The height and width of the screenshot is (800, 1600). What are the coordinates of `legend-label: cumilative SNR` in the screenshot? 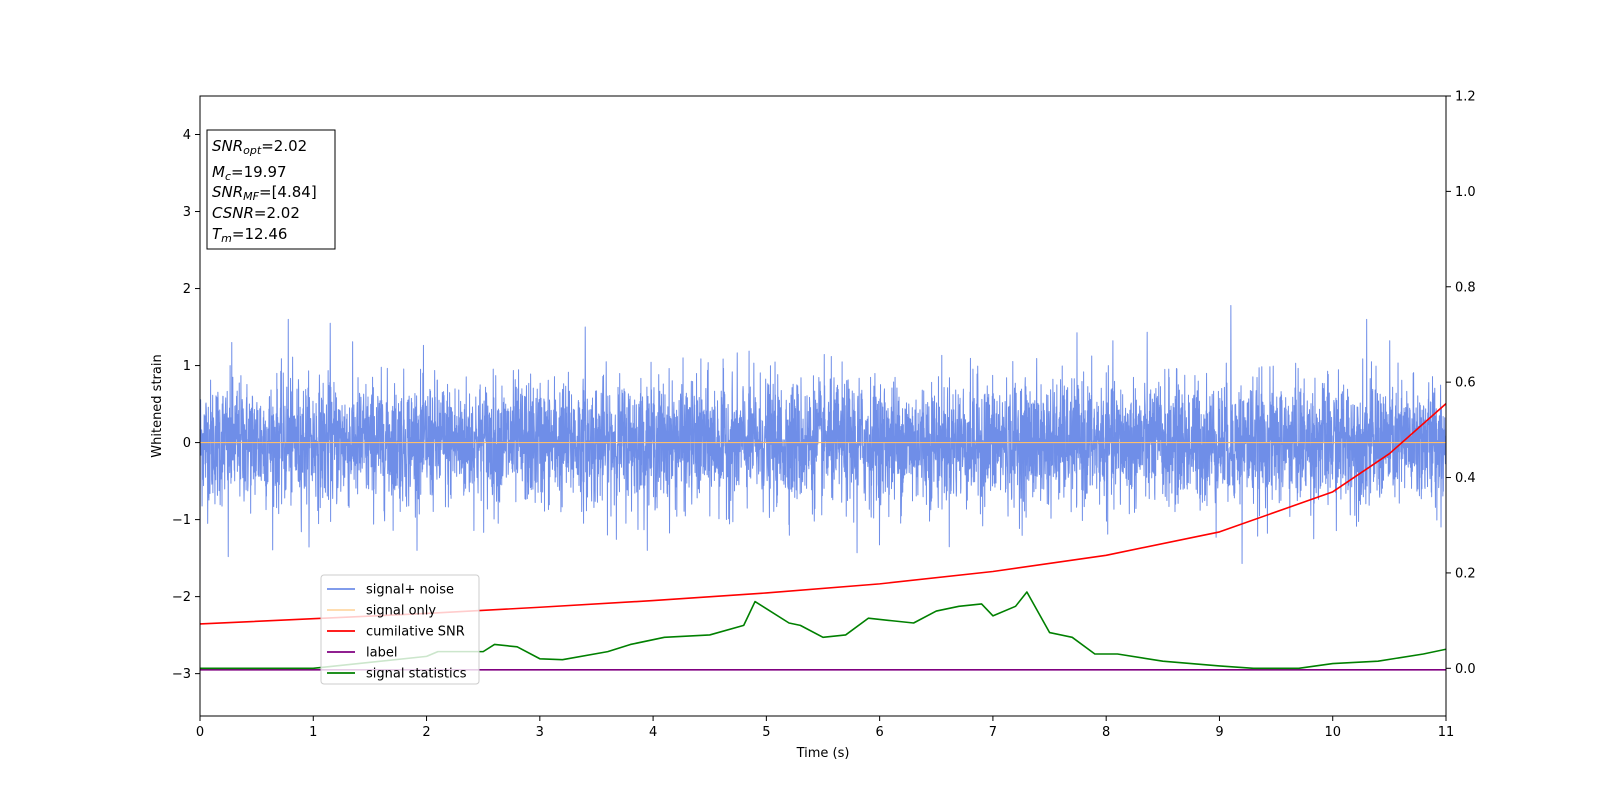 It's located at (415, 632).